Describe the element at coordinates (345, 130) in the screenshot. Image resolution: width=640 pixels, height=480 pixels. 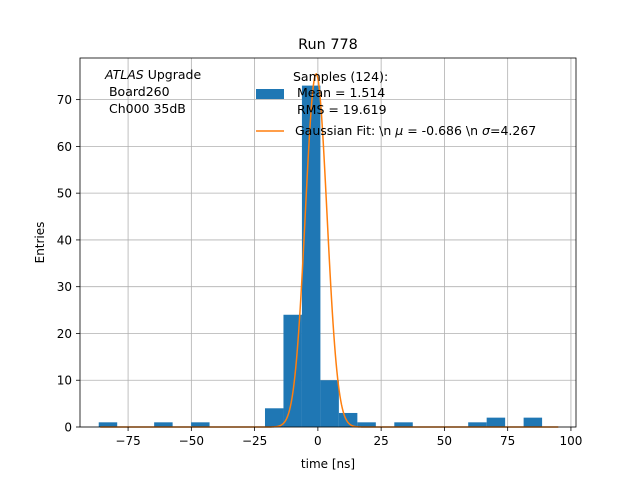
I see `legend-fit-prefix: Gaussian Fit: \n` at that location.